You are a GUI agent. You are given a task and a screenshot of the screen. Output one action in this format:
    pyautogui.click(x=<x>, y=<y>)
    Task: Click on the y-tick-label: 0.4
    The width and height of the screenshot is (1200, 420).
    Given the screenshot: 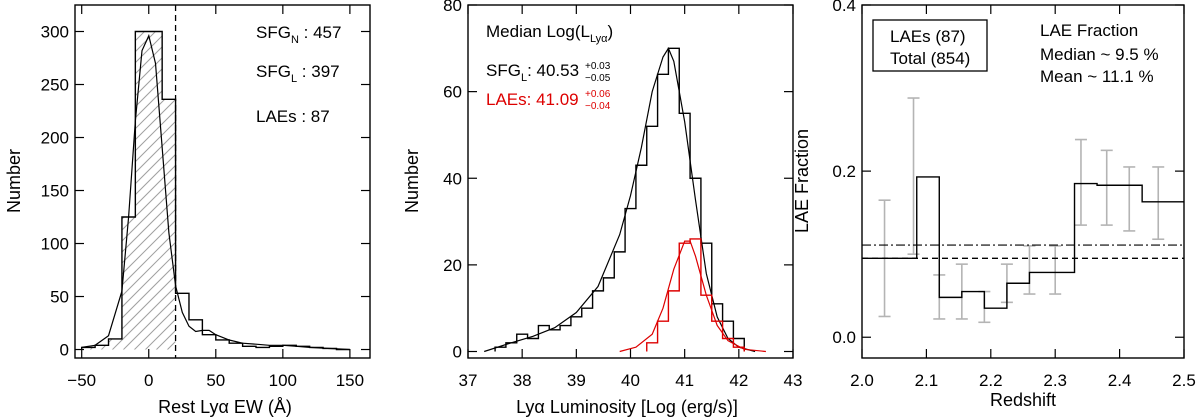 What is the action you would take?
    pyautogui.click(x=844, y=7)
    